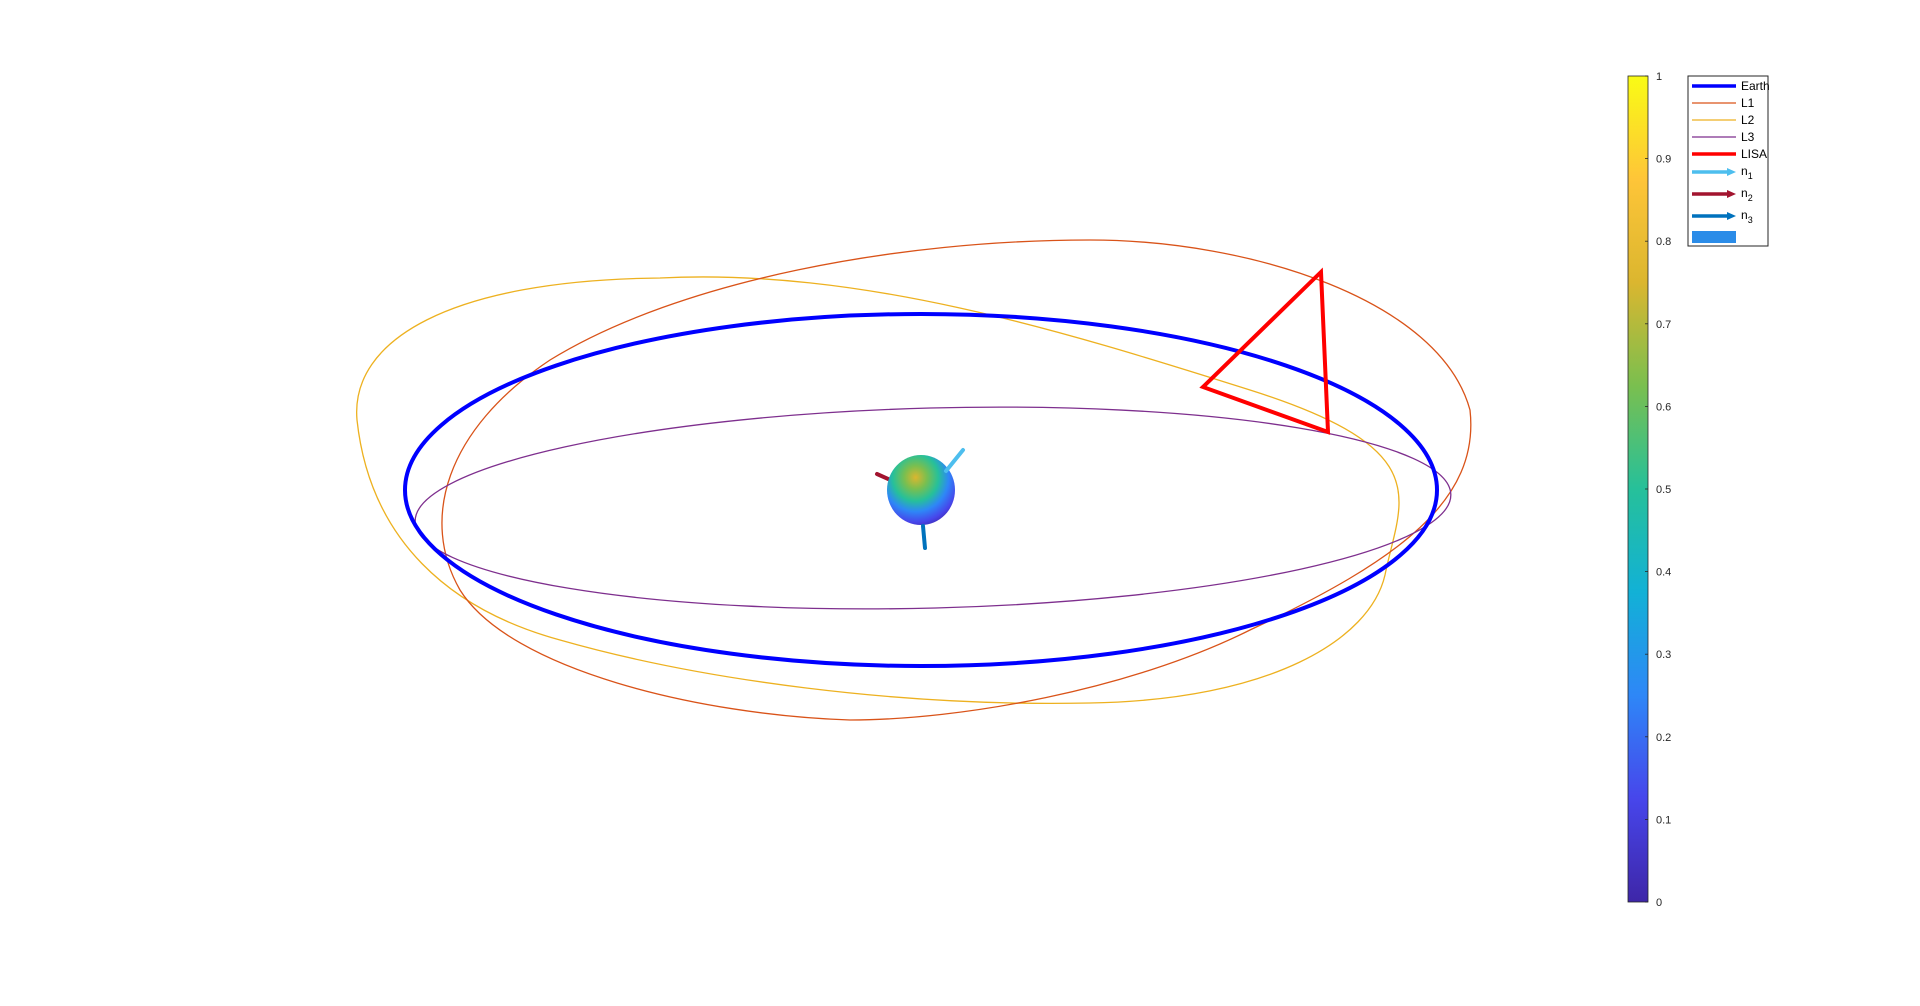 The image size is (1920, 1006). I want to click on colorbar-tick-label: 0.5, so click(1663, 490).